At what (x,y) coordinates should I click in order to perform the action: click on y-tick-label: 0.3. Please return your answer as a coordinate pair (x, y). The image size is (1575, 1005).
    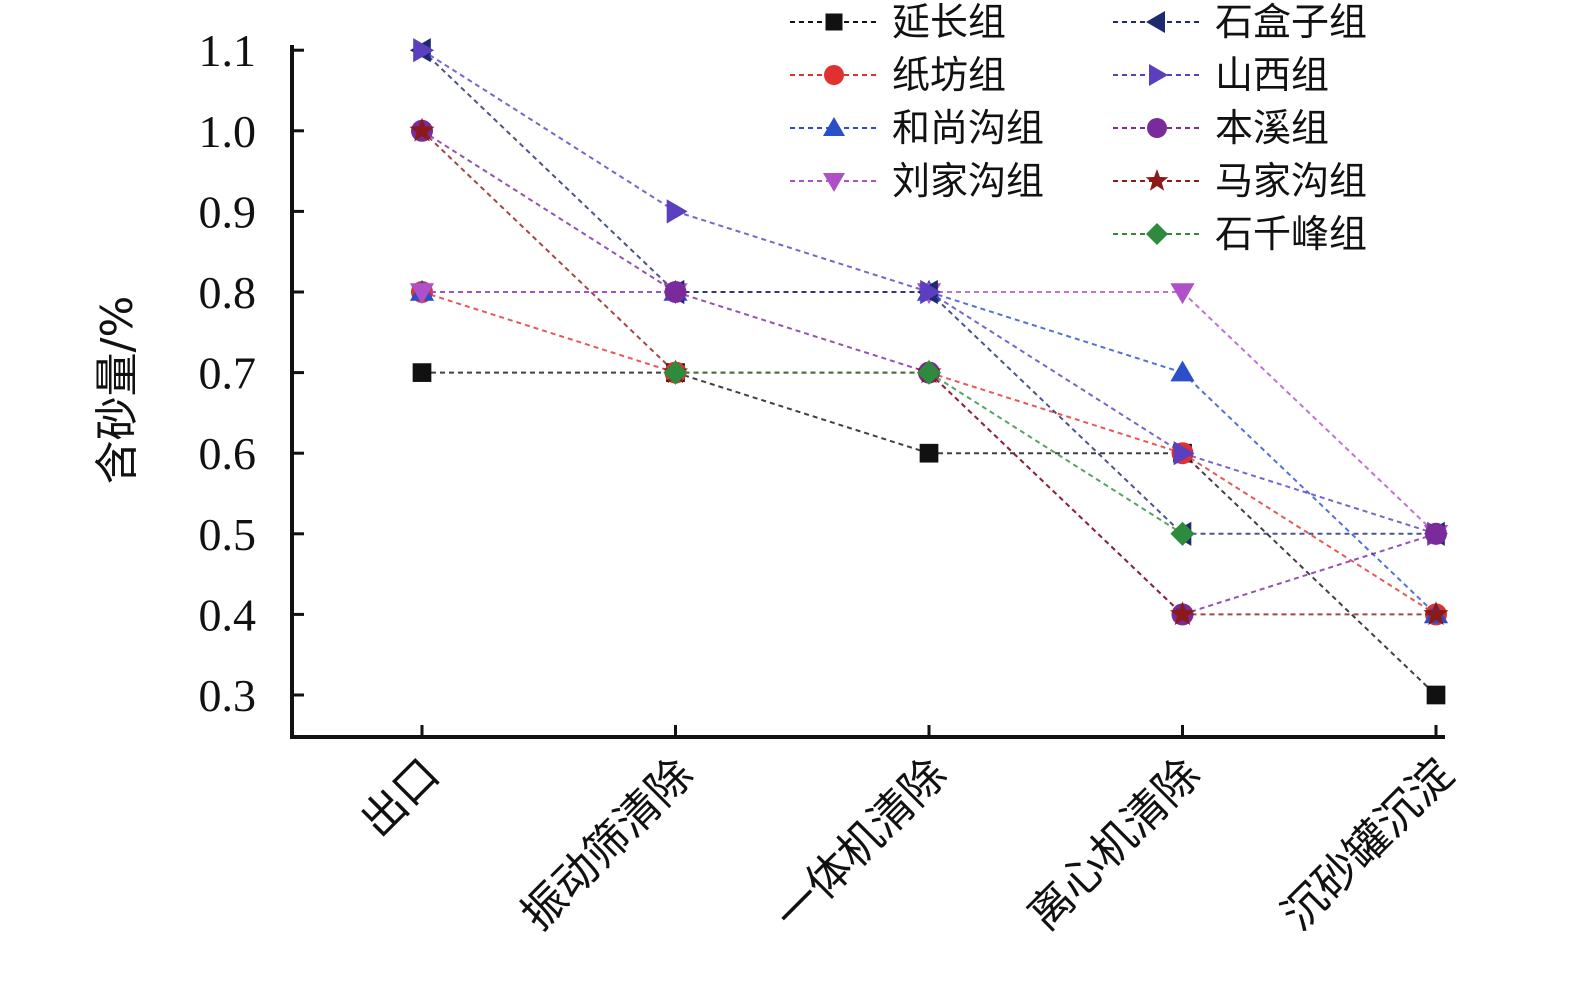
    Looking at the image, I should click on (228, 695).